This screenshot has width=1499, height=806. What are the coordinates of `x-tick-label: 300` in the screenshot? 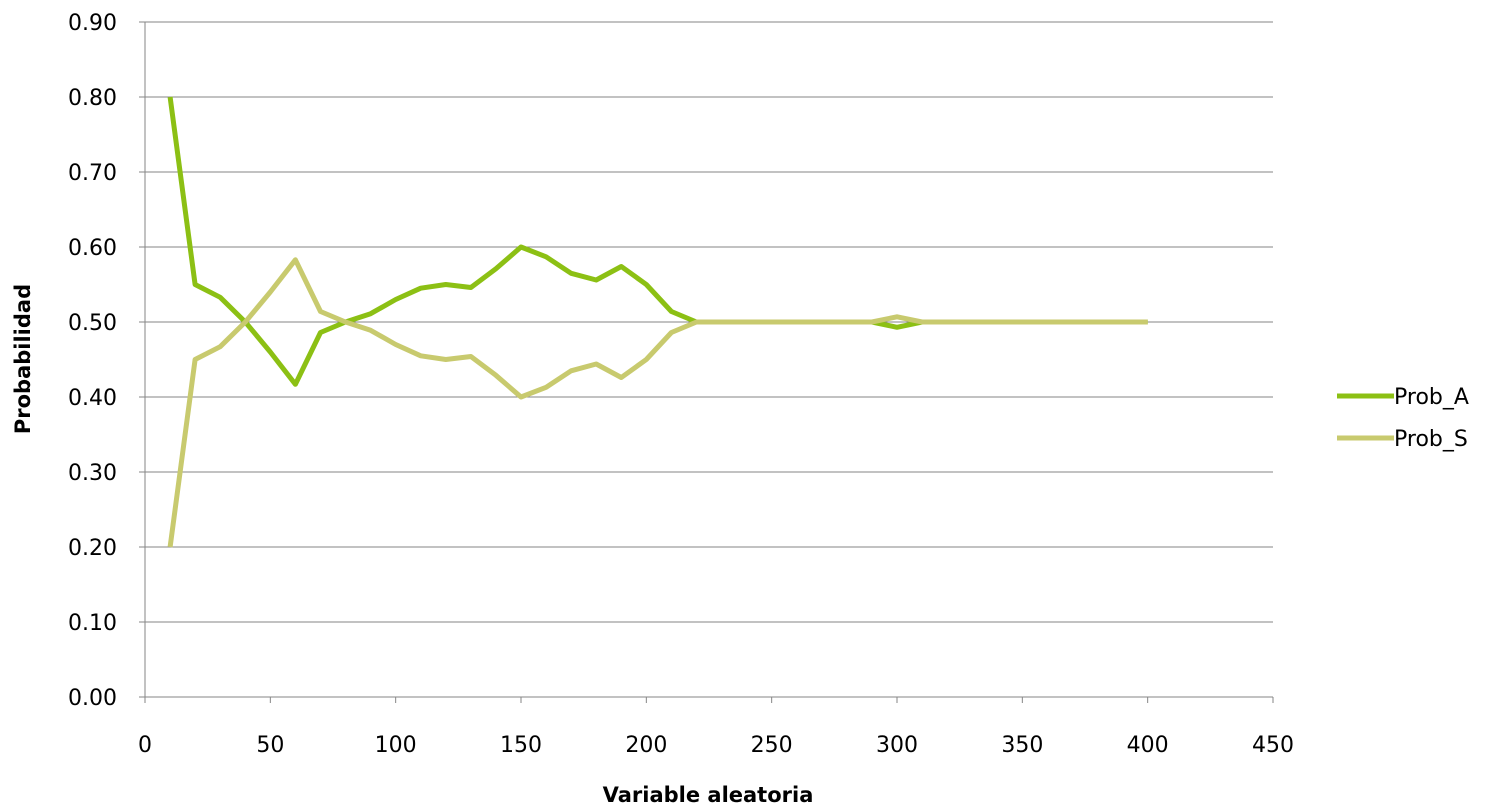 It's located at (897, 745).